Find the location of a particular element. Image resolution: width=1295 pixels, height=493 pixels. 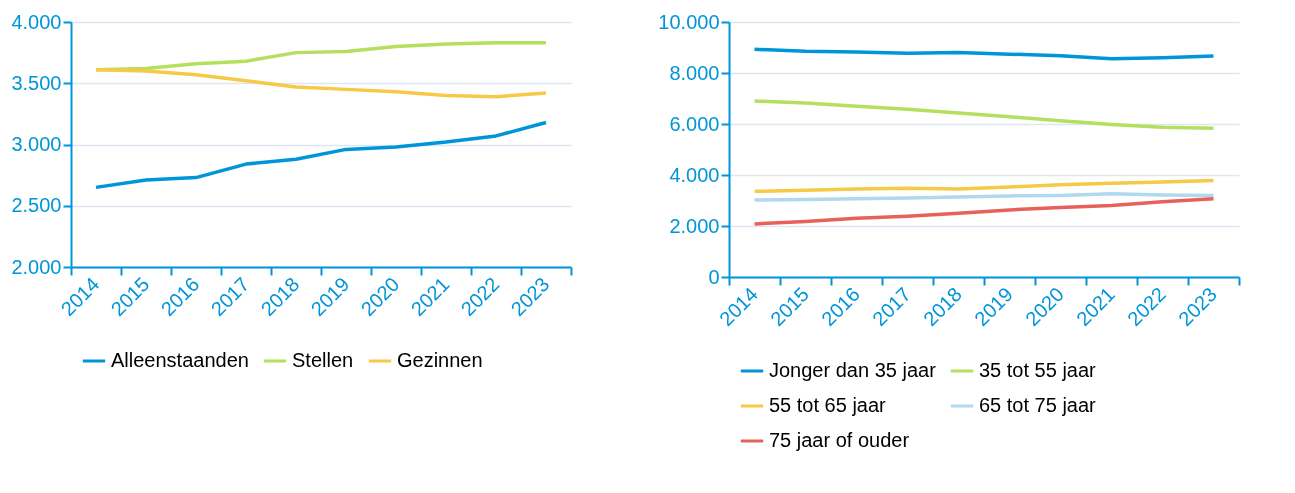

y-tick-label: 3.500 is located at coordinates (36, 82).